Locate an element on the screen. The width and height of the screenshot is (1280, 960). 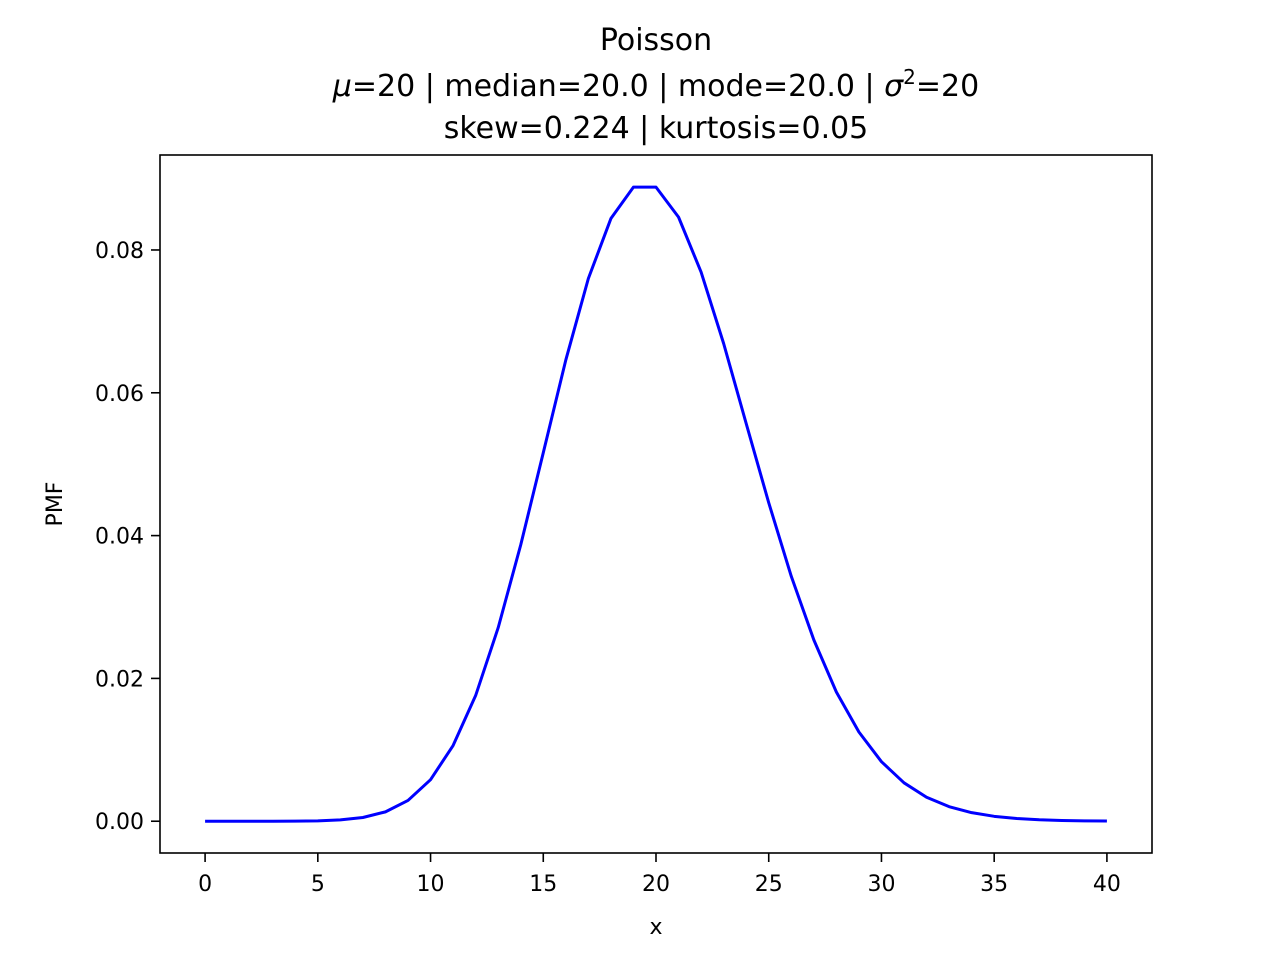
x-tick-label: 0 is located at coordinates (205, 884).